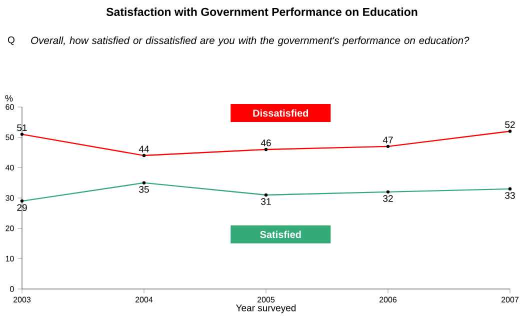 This screenshot has width=524, height=329. Describe the element at coordinates (9, 167) in the screenshot. I see `y-tick-label: 40` at that location.